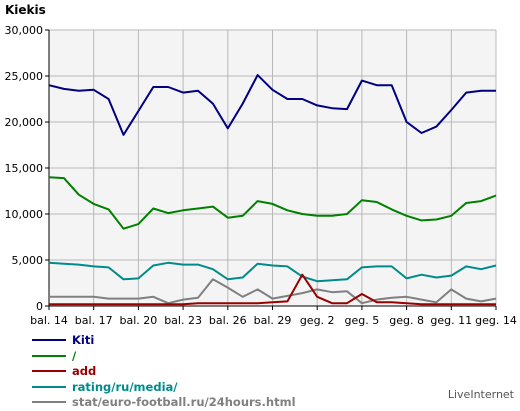 Image resolution: width=520 pixels, height=411 pixels. Describe the element at coordinates (74, 355) in the screenshot. I see `legend-label: /` at that location.